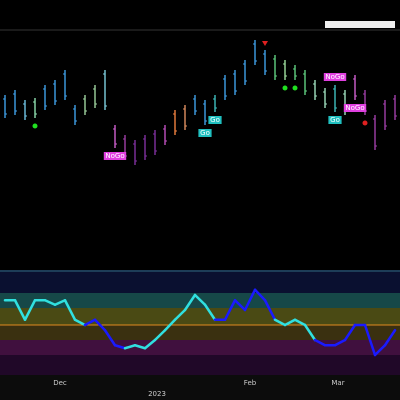 The width and height of the screenshot is (400, 400). I want to click on x-axis, so click(200, 387).